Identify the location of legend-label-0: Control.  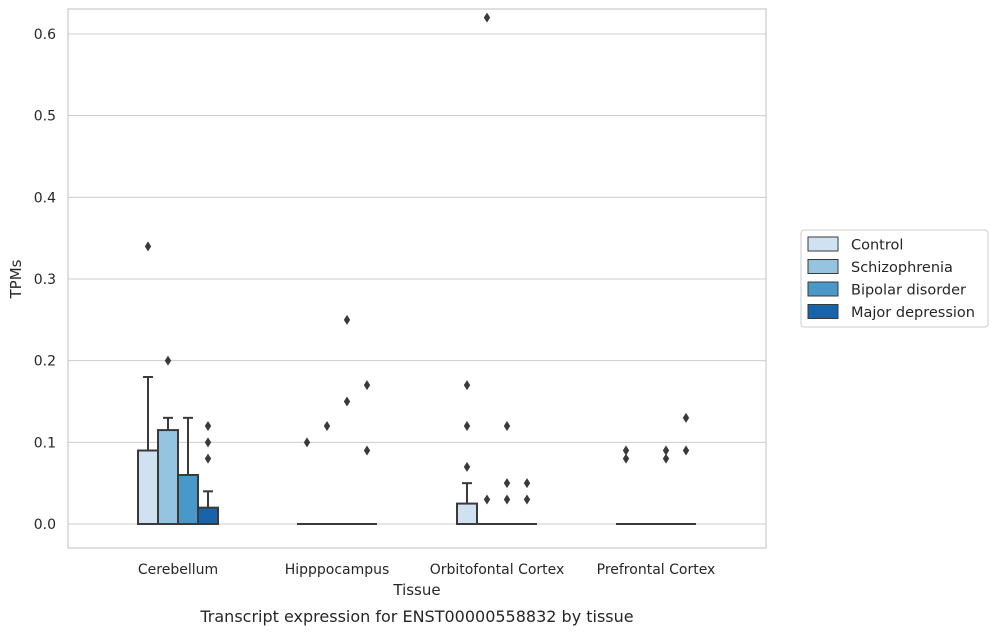
(877, 246).